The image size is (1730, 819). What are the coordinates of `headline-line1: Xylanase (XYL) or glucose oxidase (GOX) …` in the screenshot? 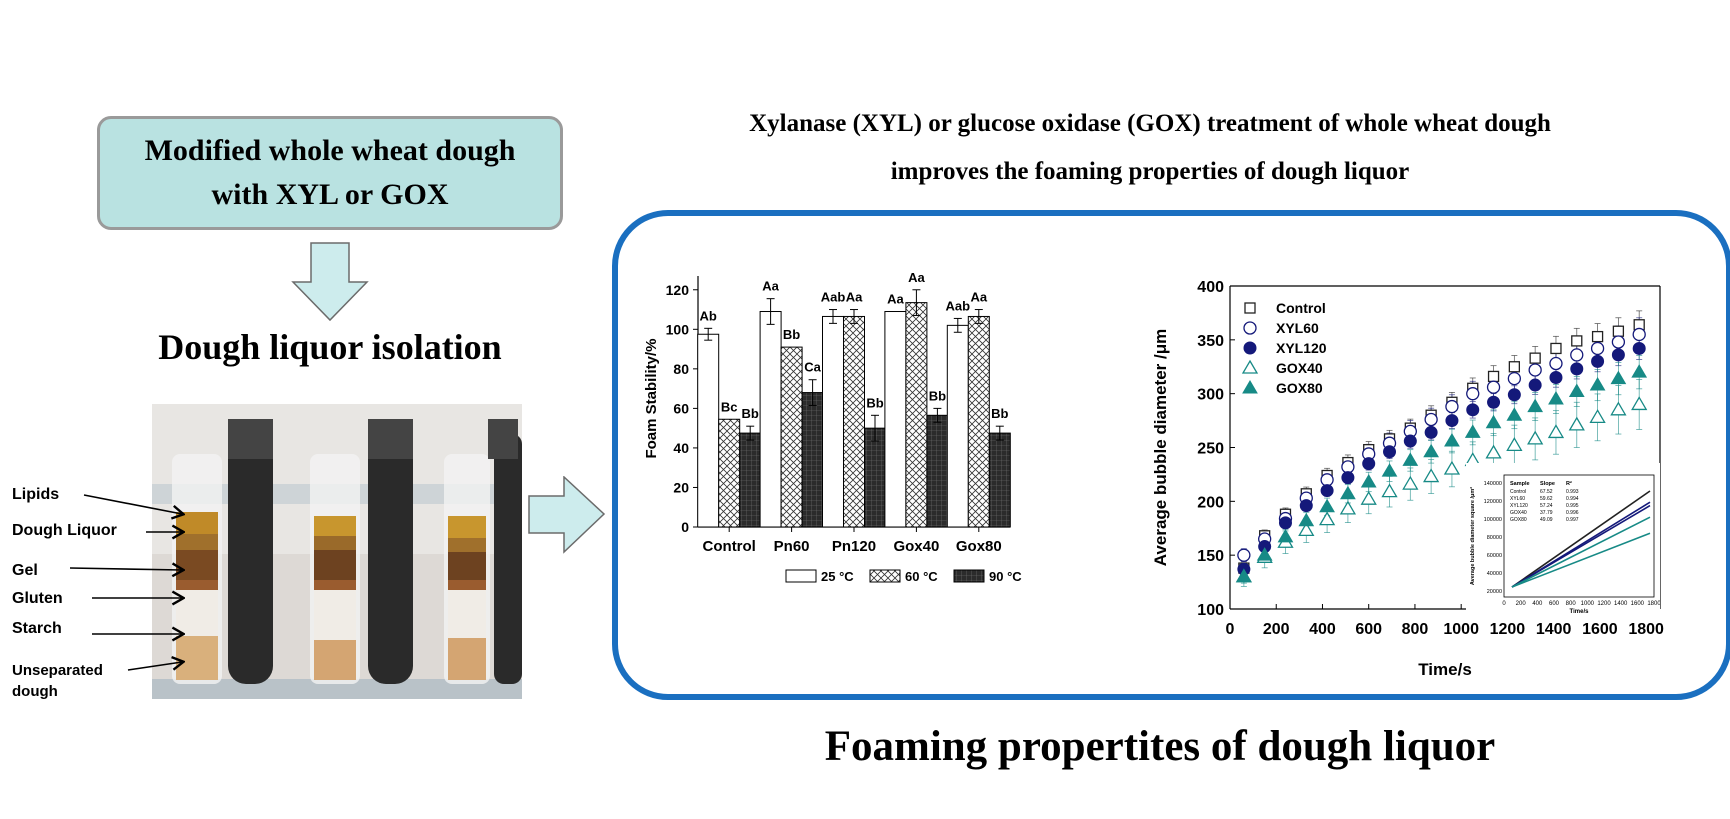 It's located at (1150, 123).